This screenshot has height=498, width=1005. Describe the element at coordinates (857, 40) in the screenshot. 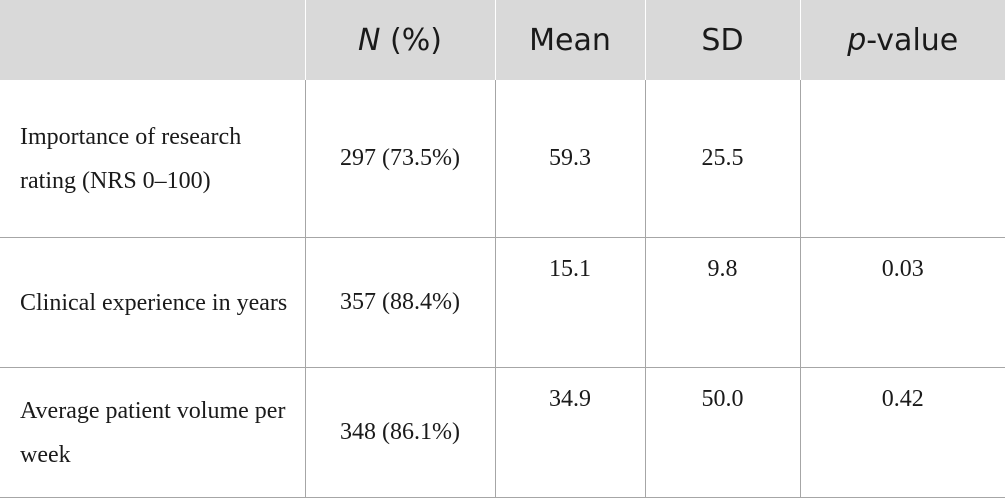

I see `header-p-italic: p` at that location.